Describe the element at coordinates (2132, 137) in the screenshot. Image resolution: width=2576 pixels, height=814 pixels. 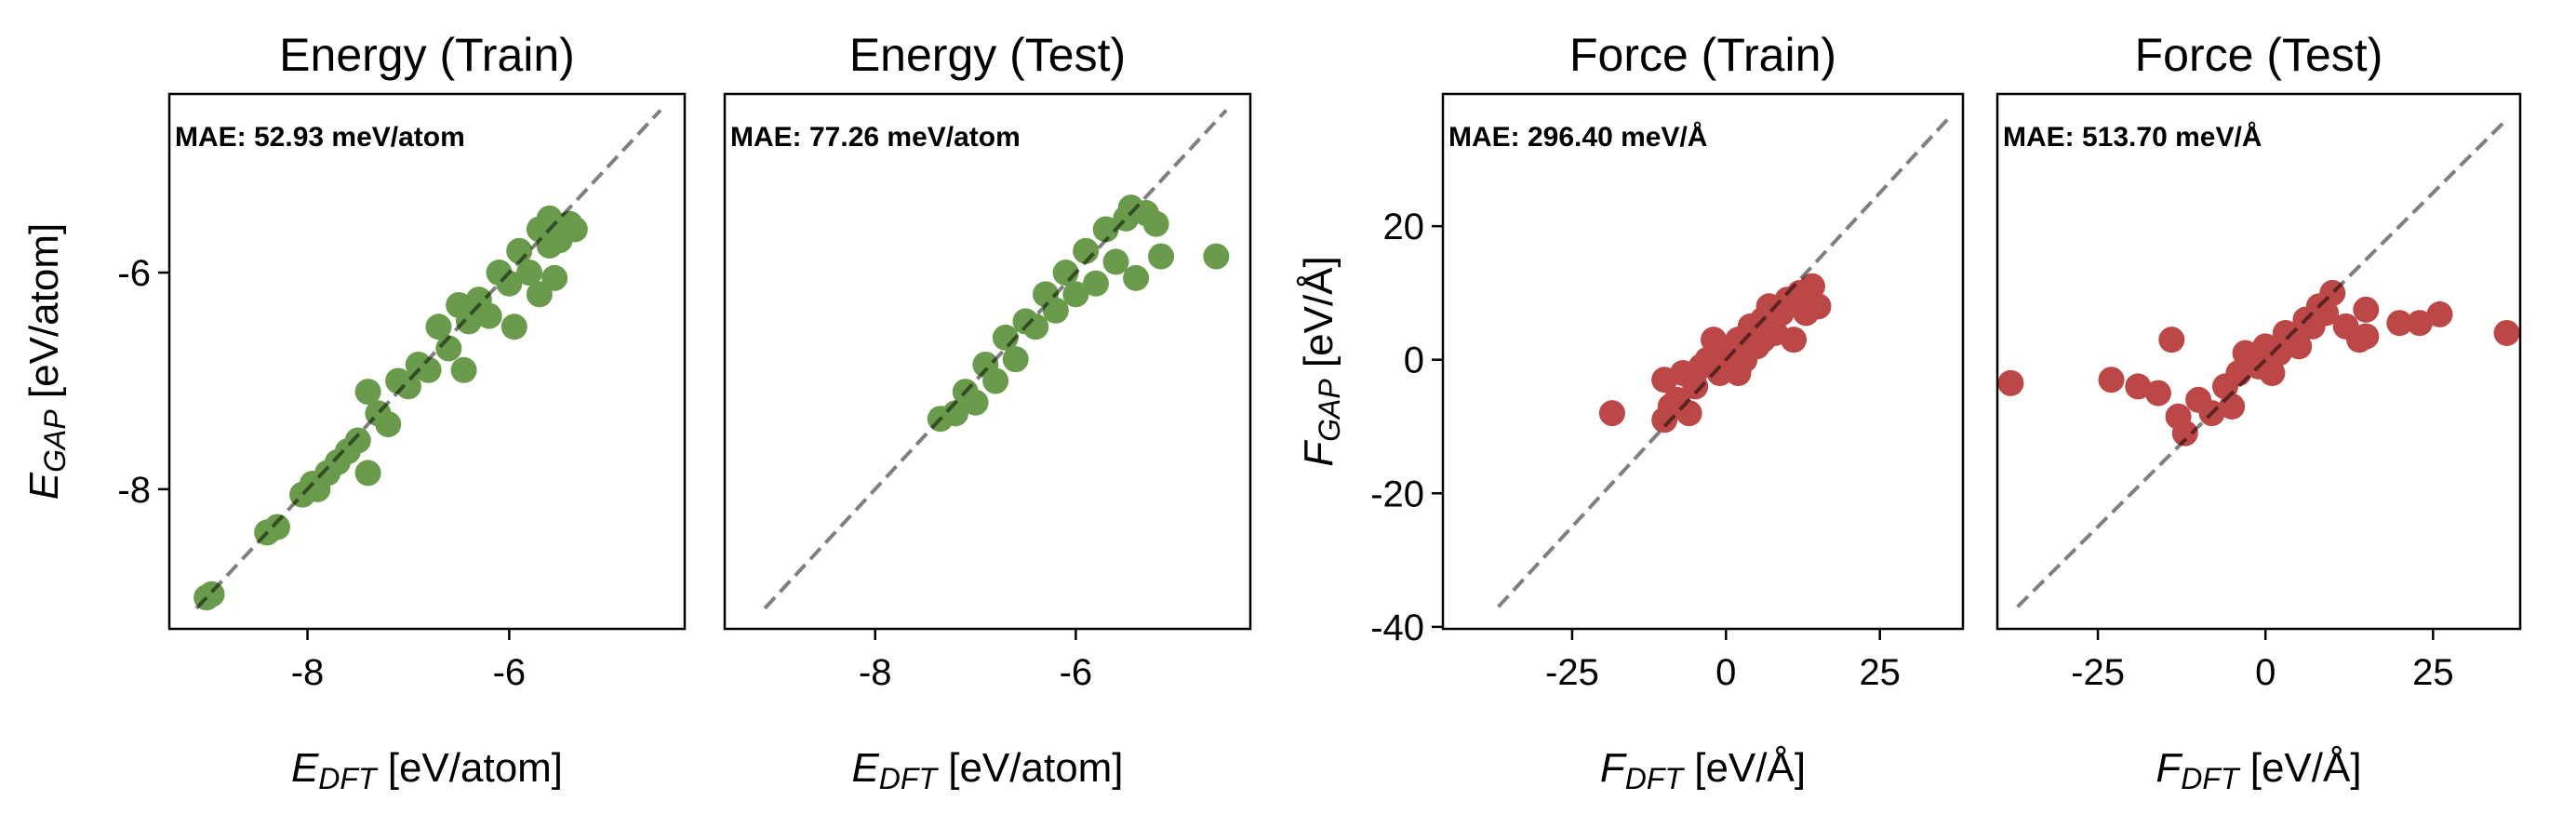
I see `mae-annotation: MAE: 513.70 meV/Å` at that location.